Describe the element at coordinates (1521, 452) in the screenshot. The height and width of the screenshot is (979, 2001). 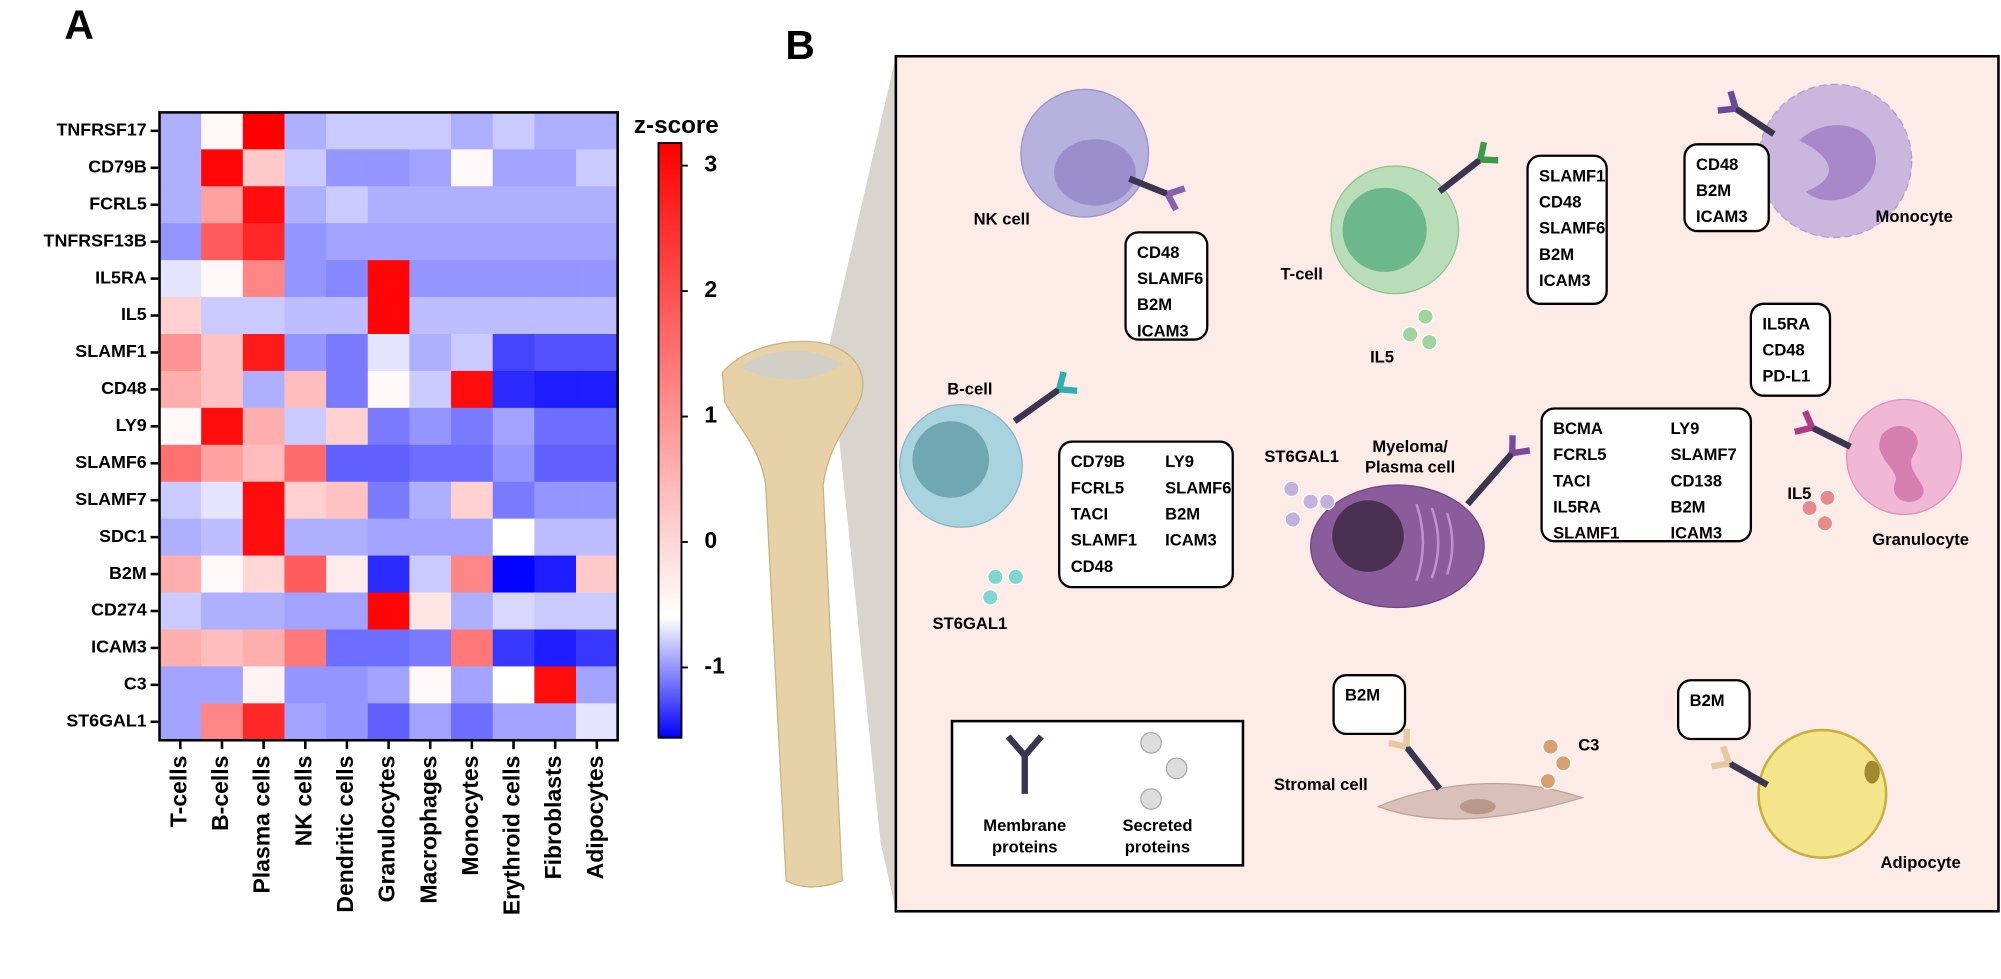
I see `receptor-arm` at that location.